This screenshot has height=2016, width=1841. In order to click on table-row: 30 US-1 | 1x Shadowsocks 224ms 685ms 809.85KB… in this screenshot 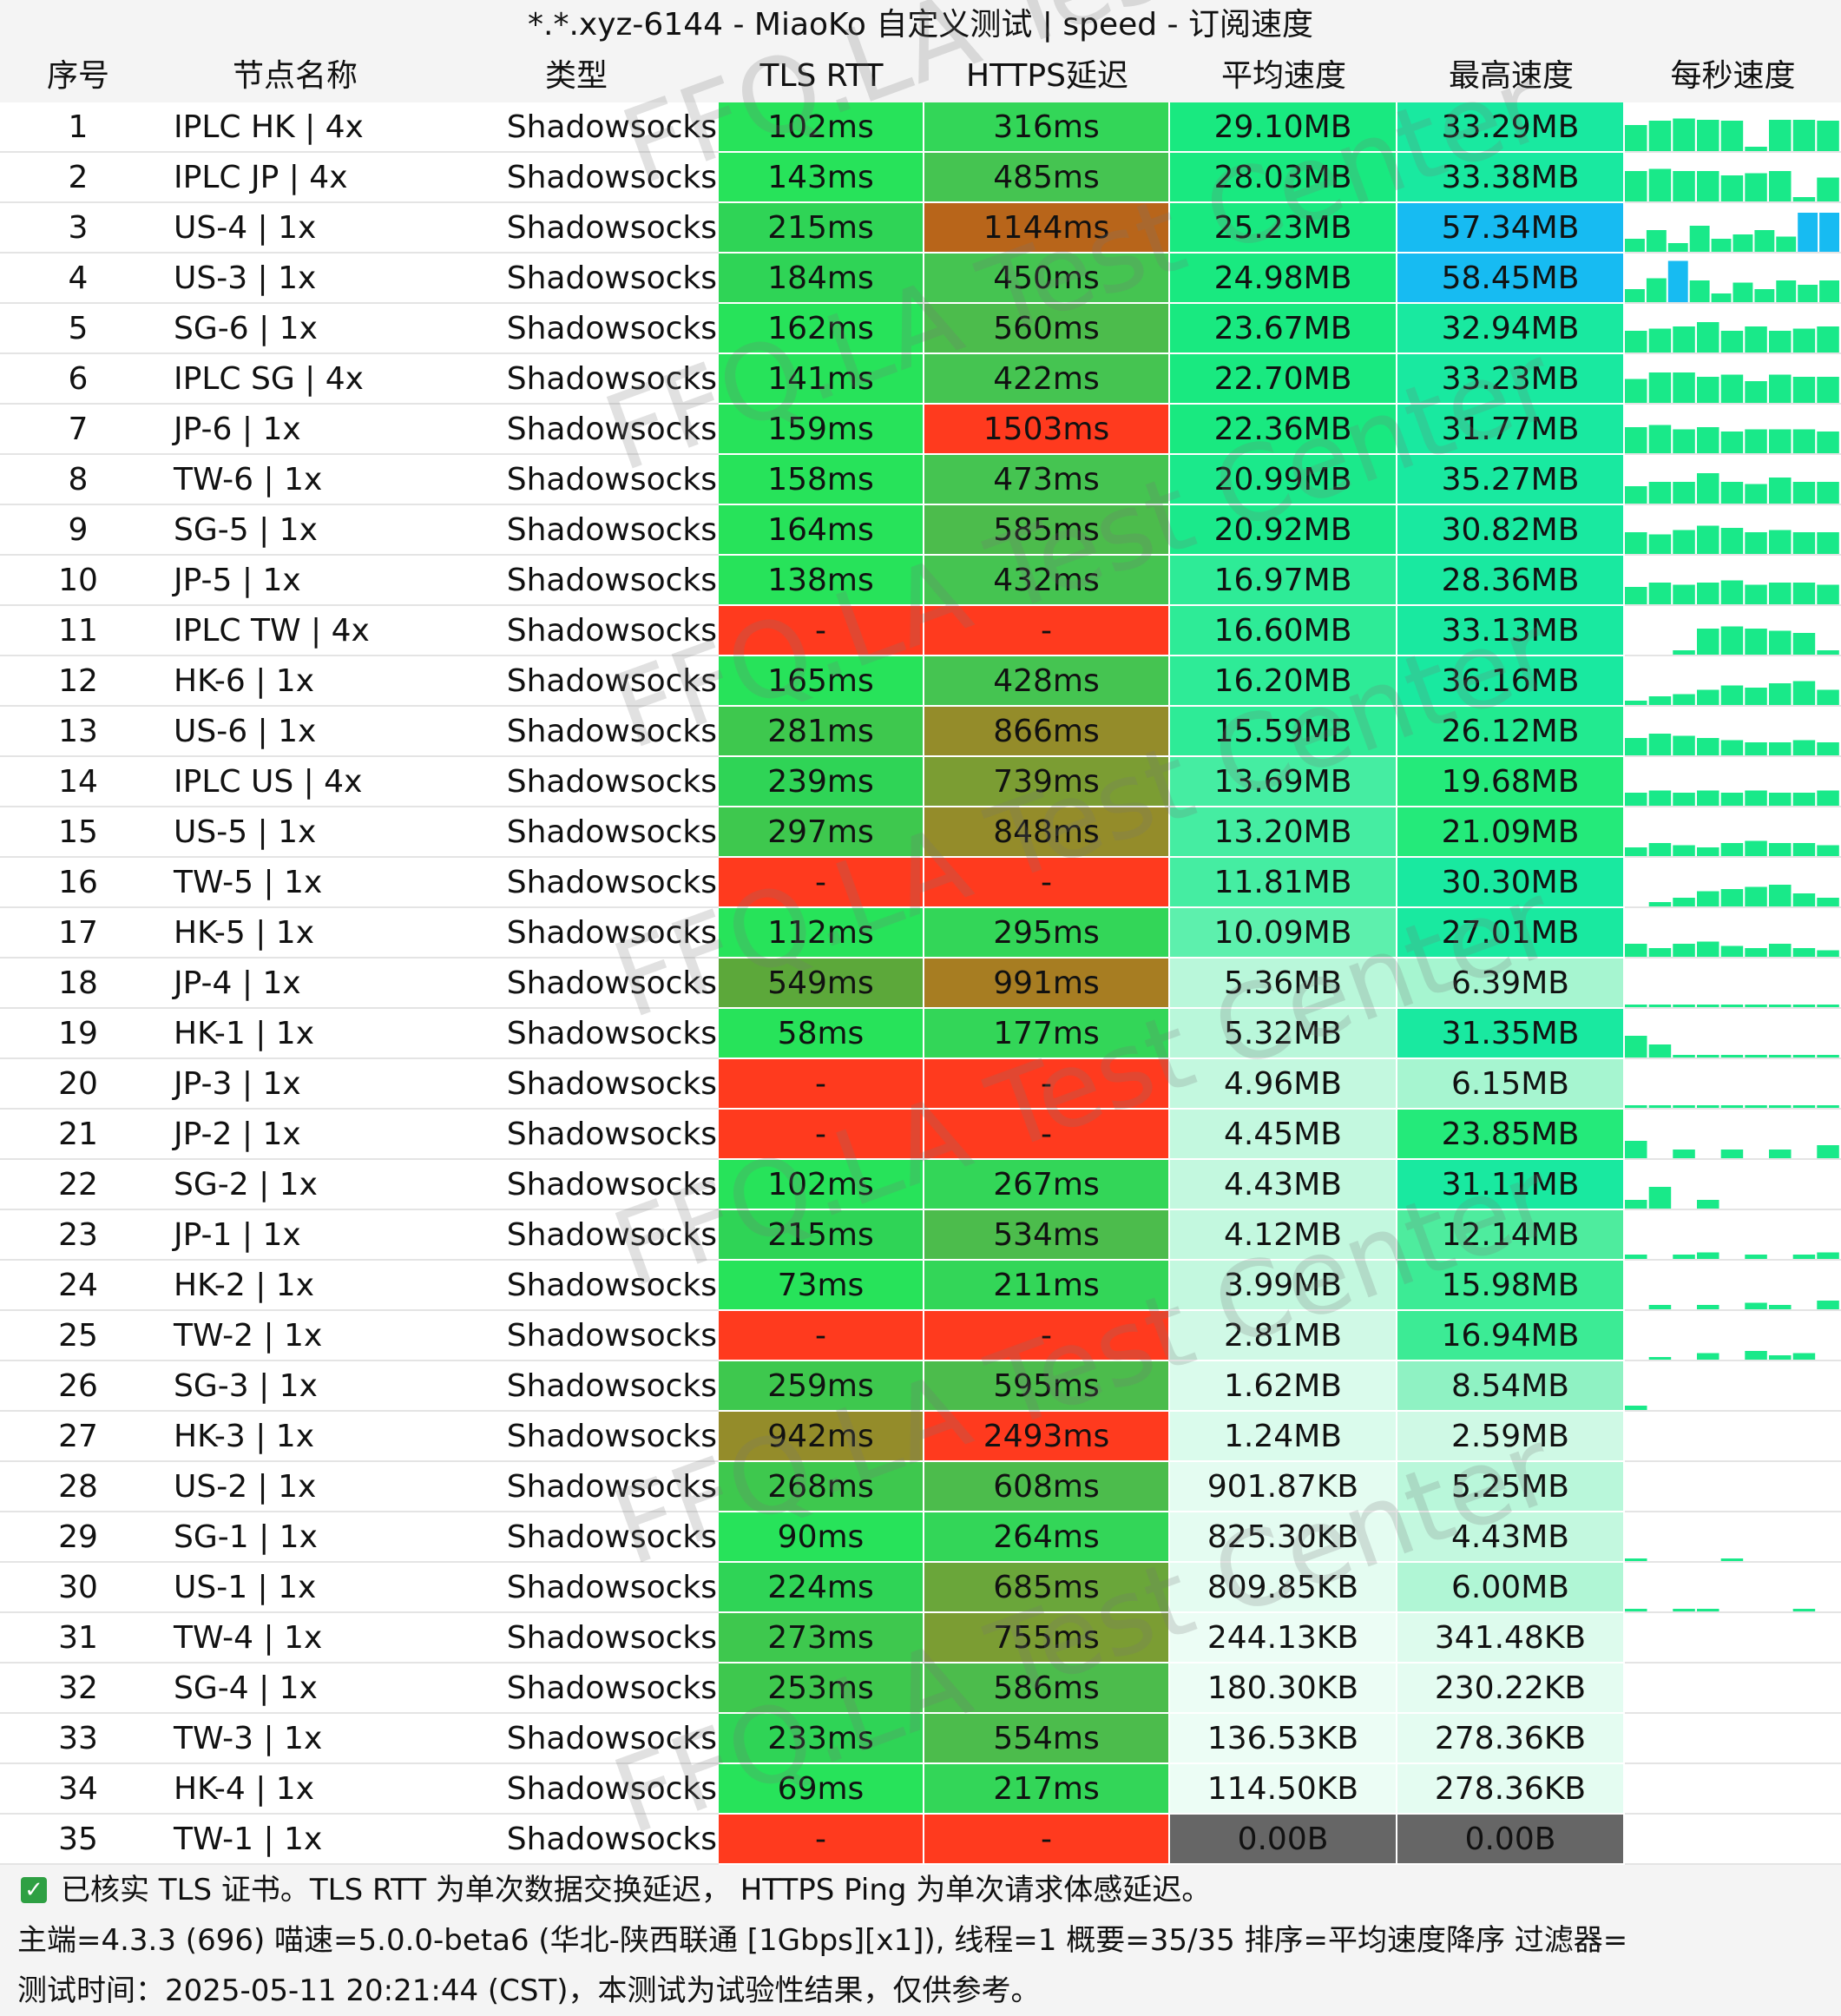, I will do `click(920, 1588)`.